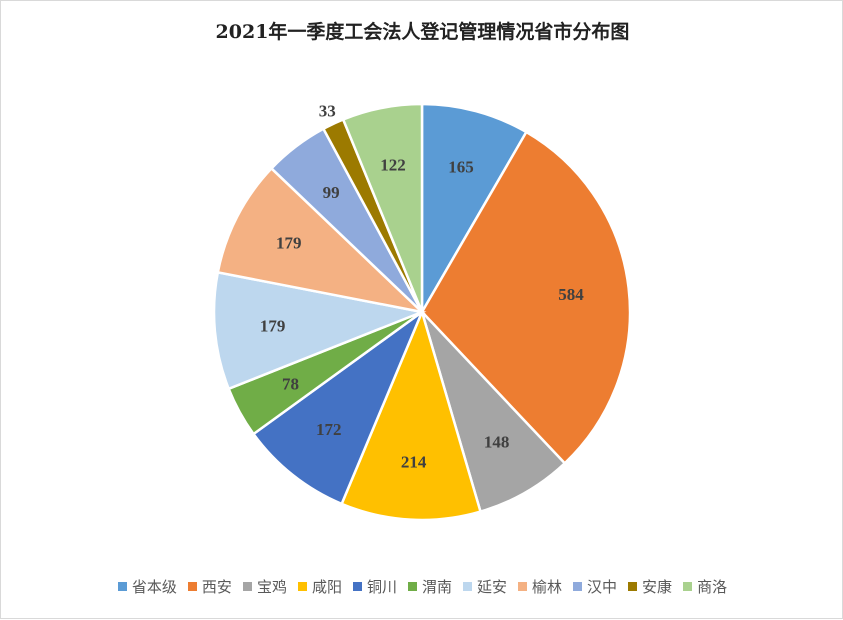 The image size is (843, 620). I want to click on legend-label: 宝鸡, so click(271, 587).